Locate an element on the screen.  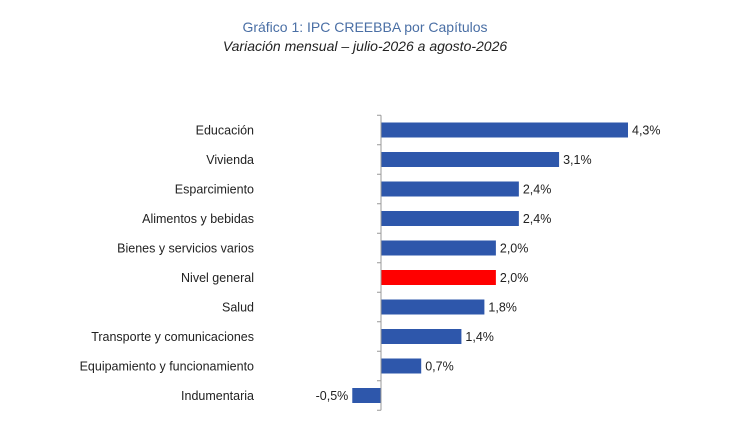
category-label-6: Salud is located at coordinates (238, 308).